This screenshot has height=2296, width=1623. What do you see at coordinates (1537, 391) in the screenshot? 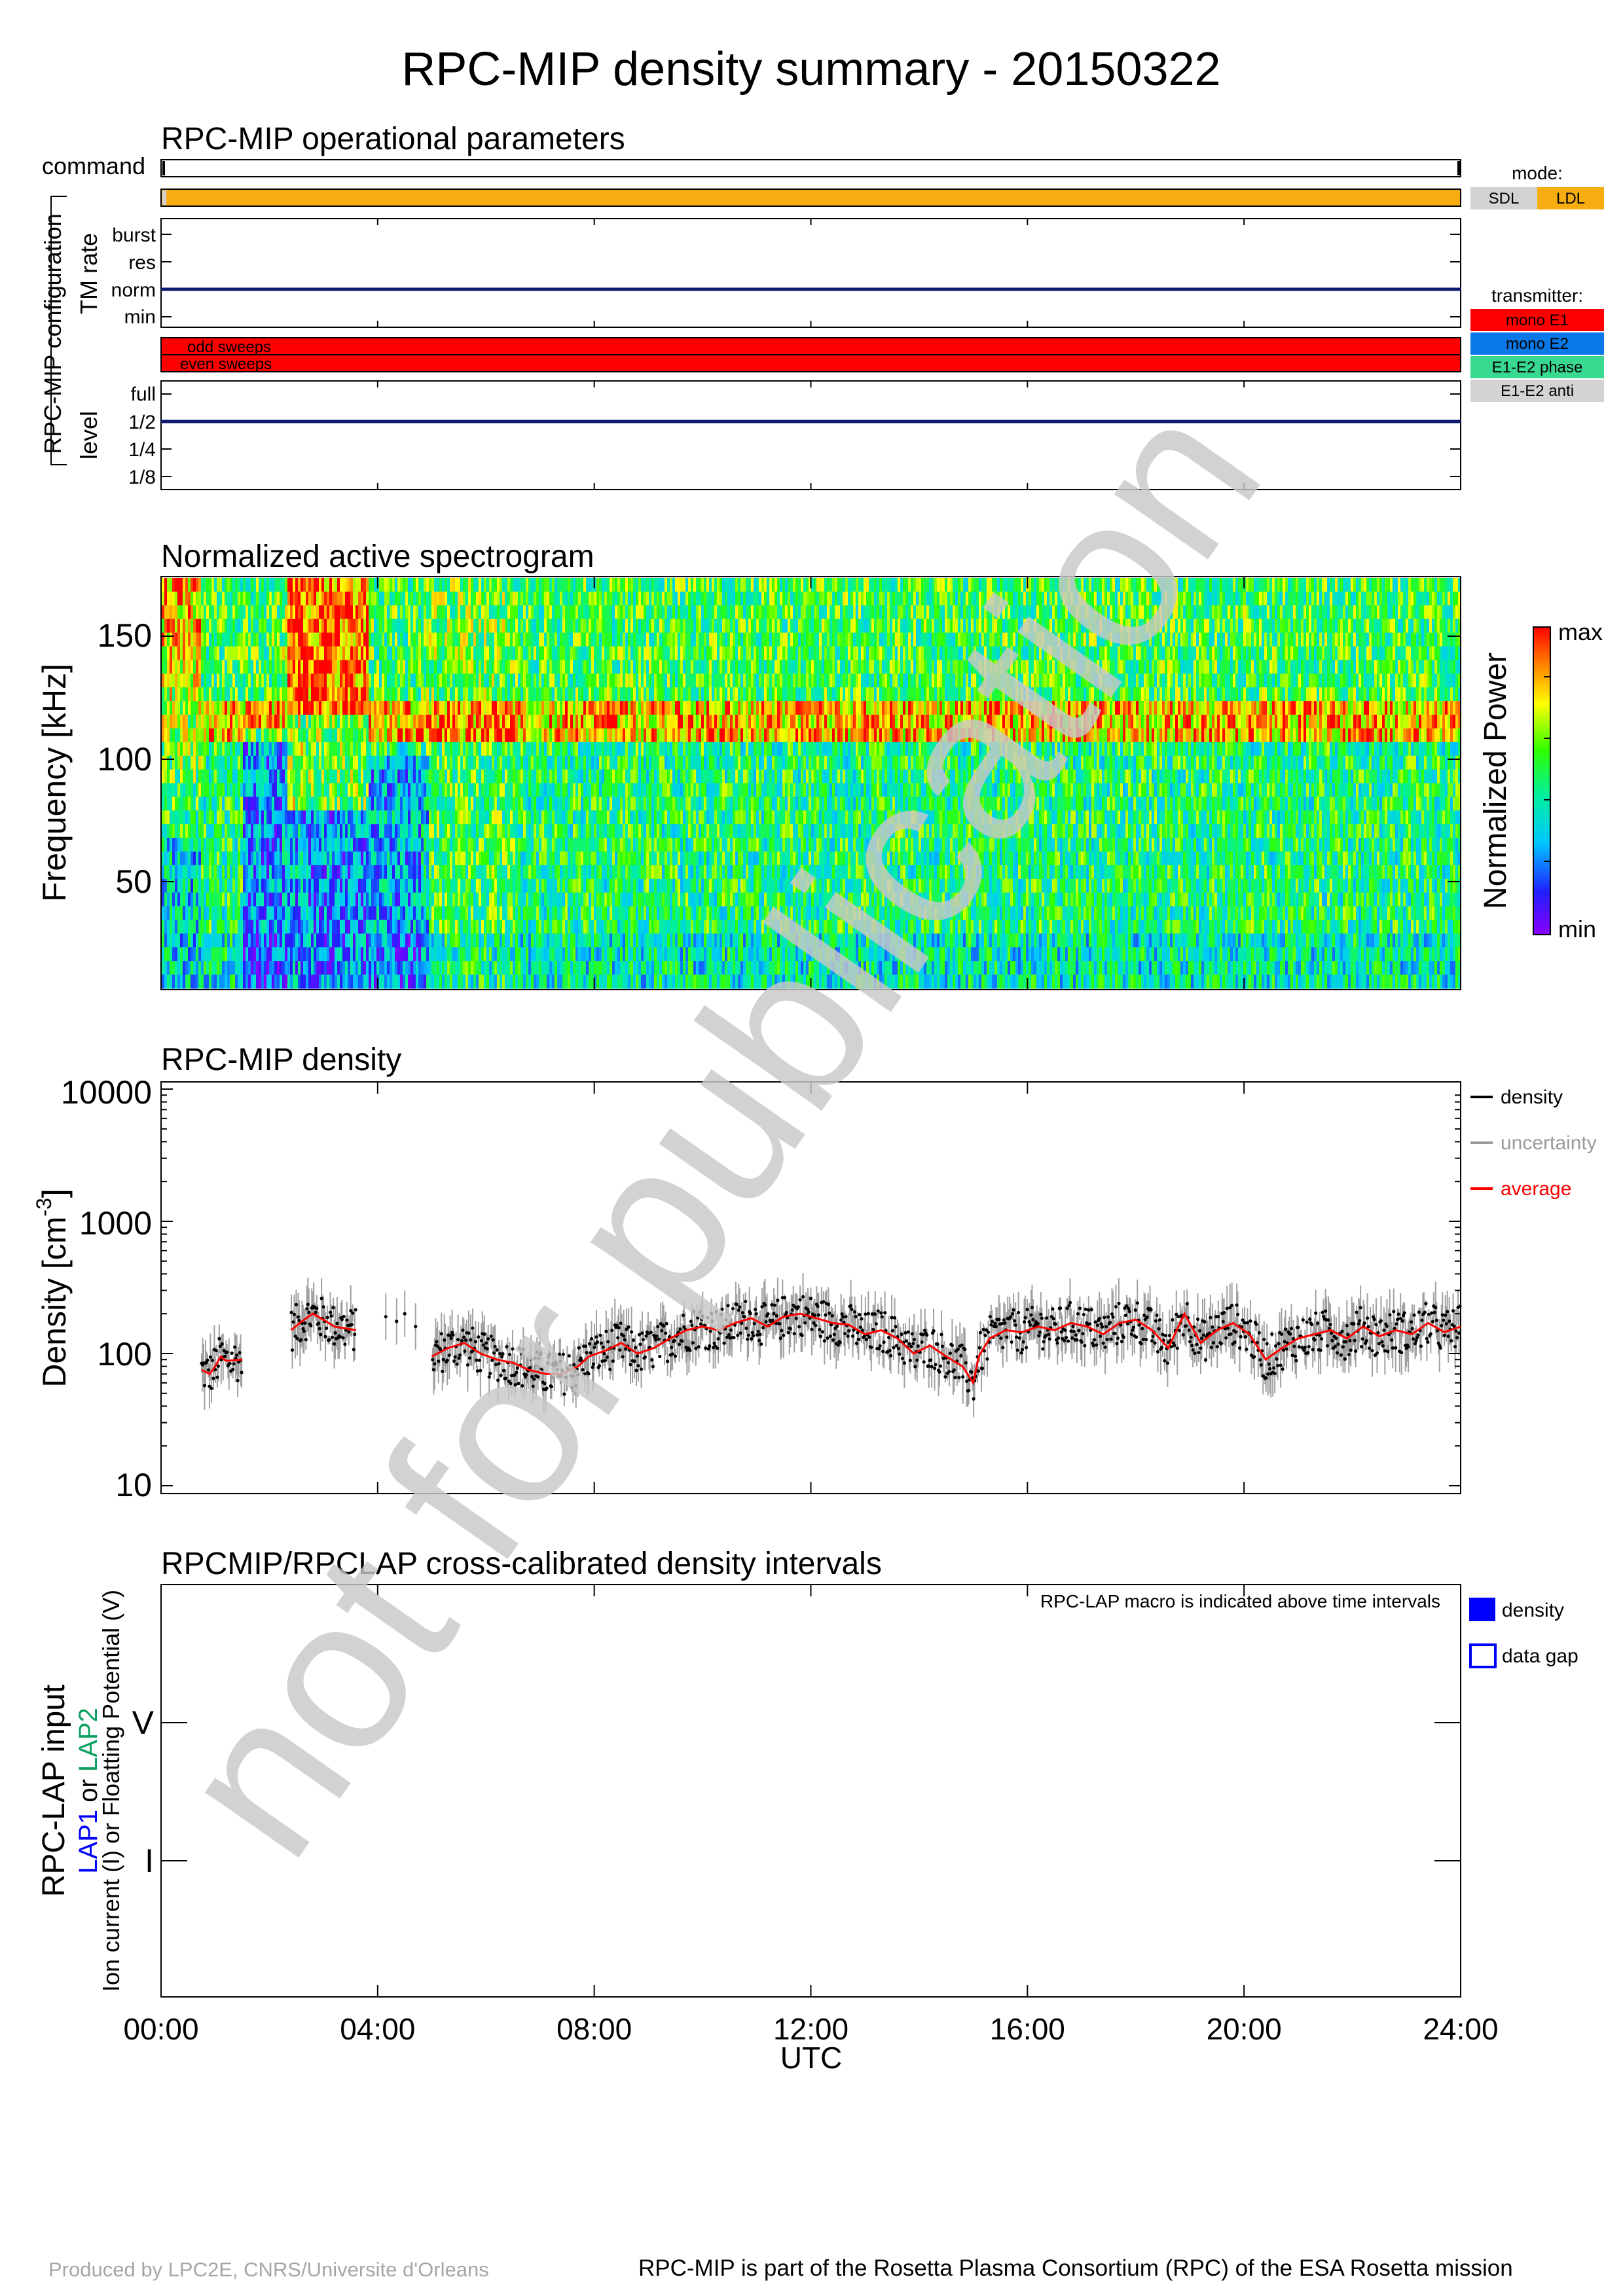
I see `transmitter-e1e2-anti-swatch` at bounding box center [1537, 391].